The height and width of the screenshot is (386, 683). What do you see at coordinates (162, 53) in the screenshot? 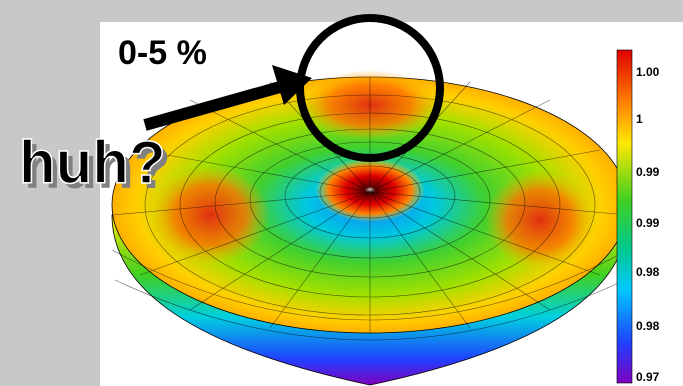
I see `range-annotation: 0-5 %` at bounding box center [162, 53].